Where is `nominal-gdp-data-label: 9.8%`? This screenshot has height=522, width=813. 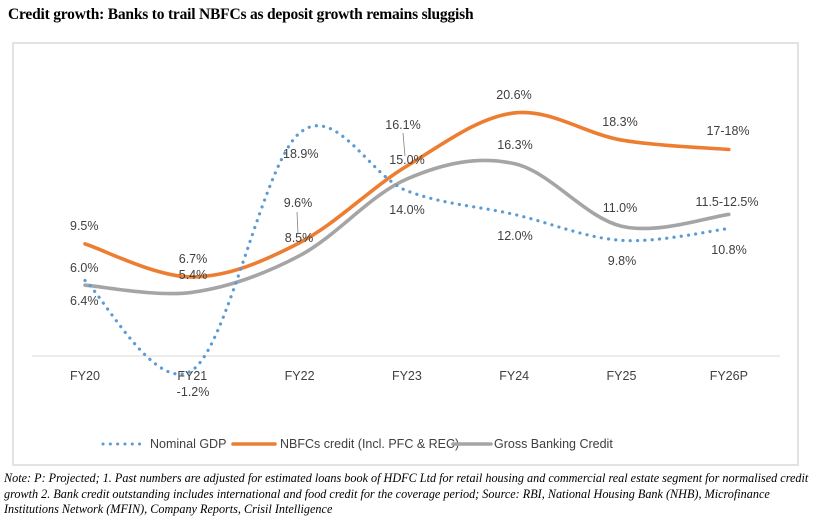
nominal-gdp-data-label: 9.8% is located at coordinates (622, 261).